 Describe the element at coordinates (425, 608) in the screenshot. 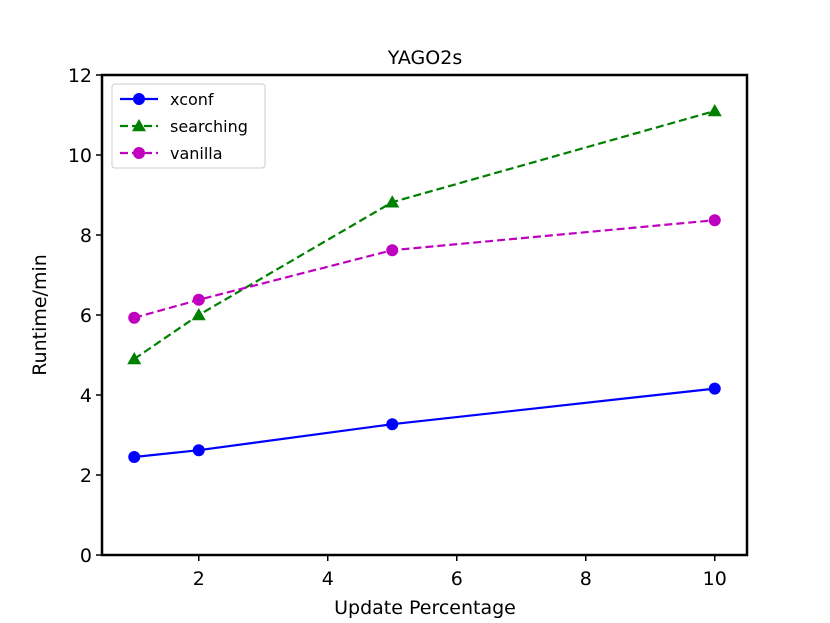

I see `x-axis-title: Update Percentage` at that location.